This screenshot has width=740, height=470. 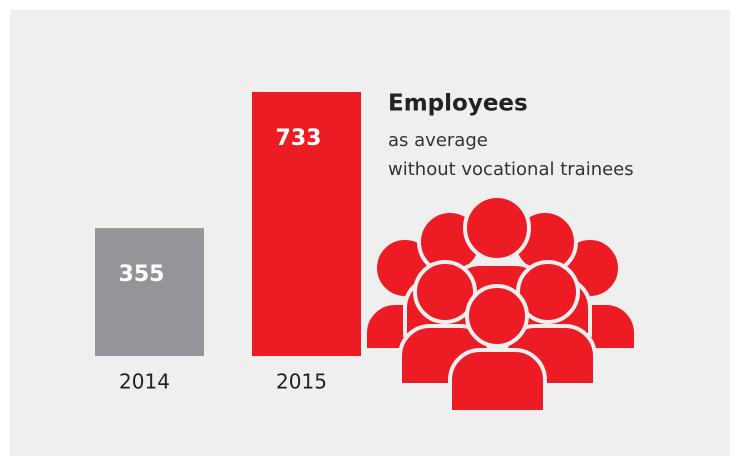 I want to click on value-label: 733, so click(x=299, y=138).